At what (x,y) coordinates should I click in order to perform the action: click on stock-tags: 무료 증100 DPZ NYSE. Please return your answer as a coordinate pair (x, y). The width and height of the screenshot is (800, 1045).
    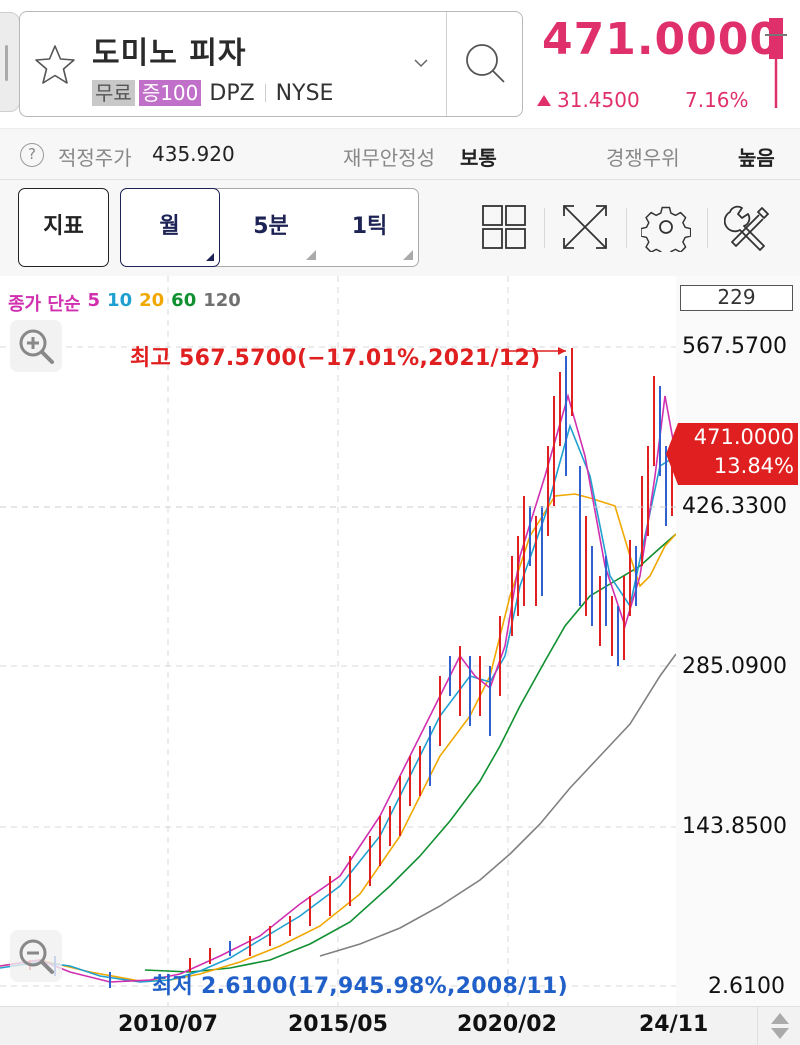
    Looking at the image, I should click on (212, 93).